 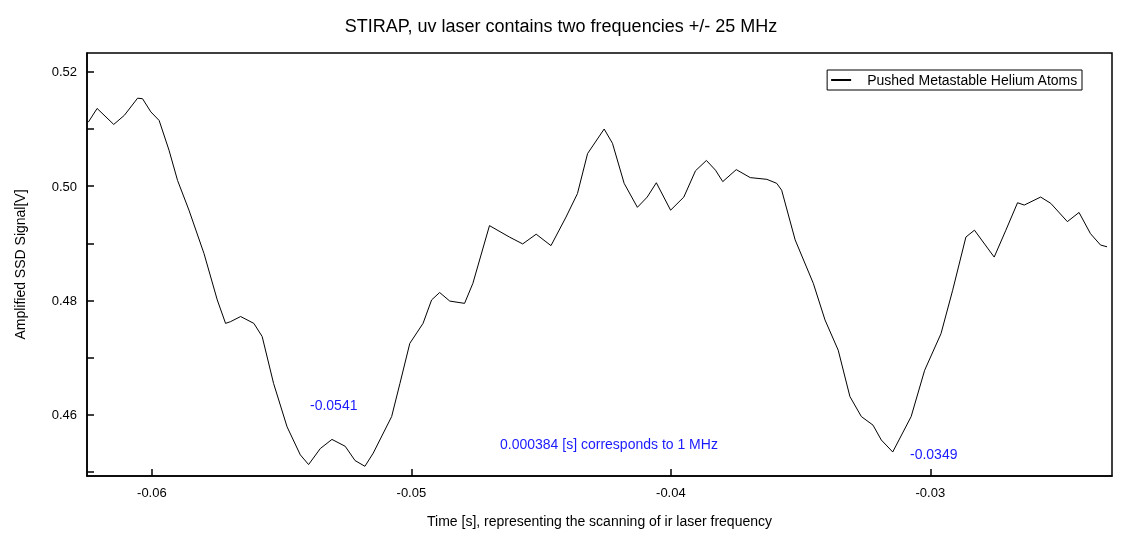 I want to click on x-tick-label: -0.06, so click(x=152, y=492).